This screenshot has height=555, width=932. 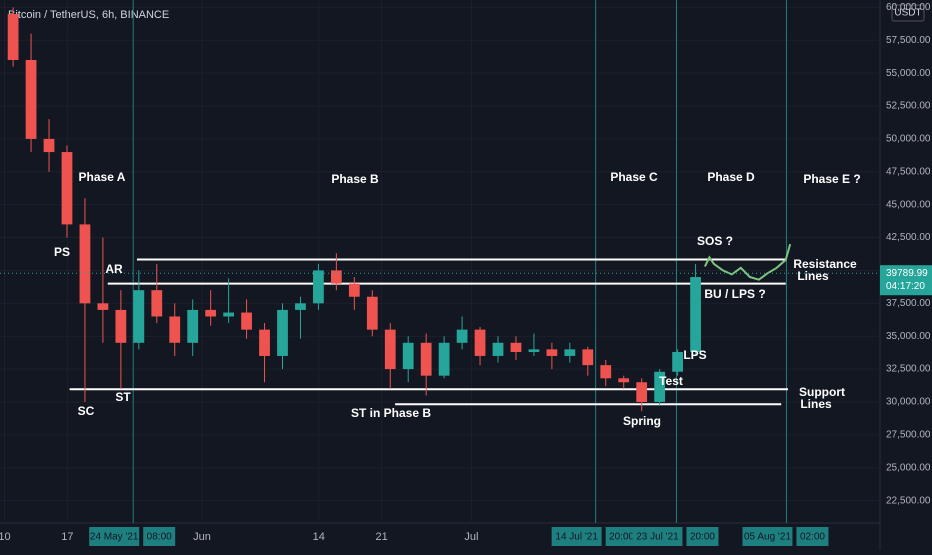 I want to click on marker-time-label: 02:00, so click(x=812, y=537).